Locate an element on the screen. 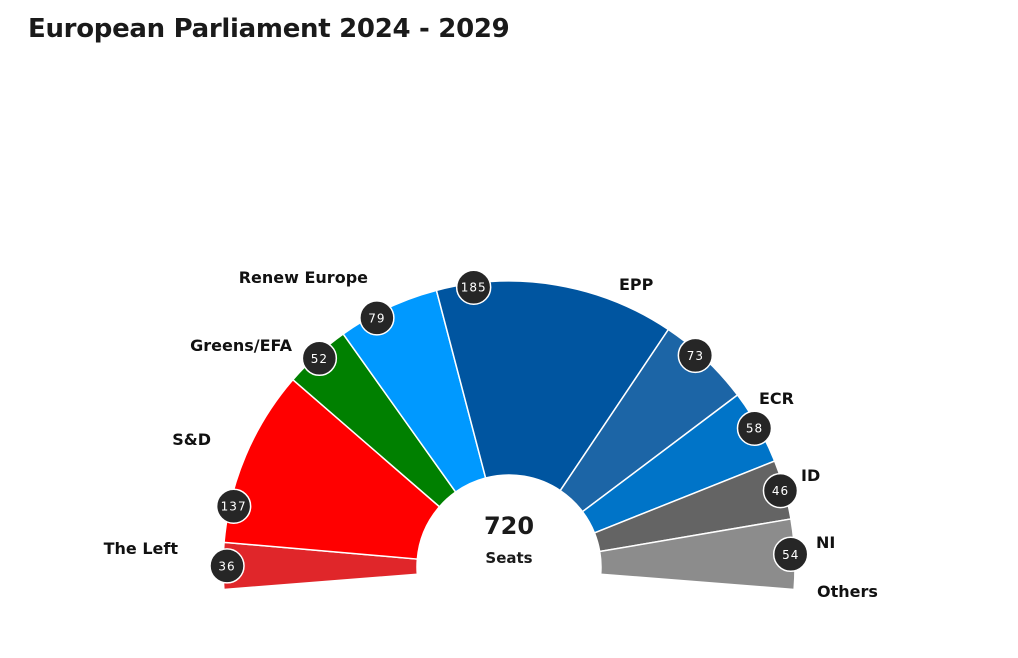 The image size is (1018, 658). seat-count-epp: 185 is located at coordinates (474, 288).